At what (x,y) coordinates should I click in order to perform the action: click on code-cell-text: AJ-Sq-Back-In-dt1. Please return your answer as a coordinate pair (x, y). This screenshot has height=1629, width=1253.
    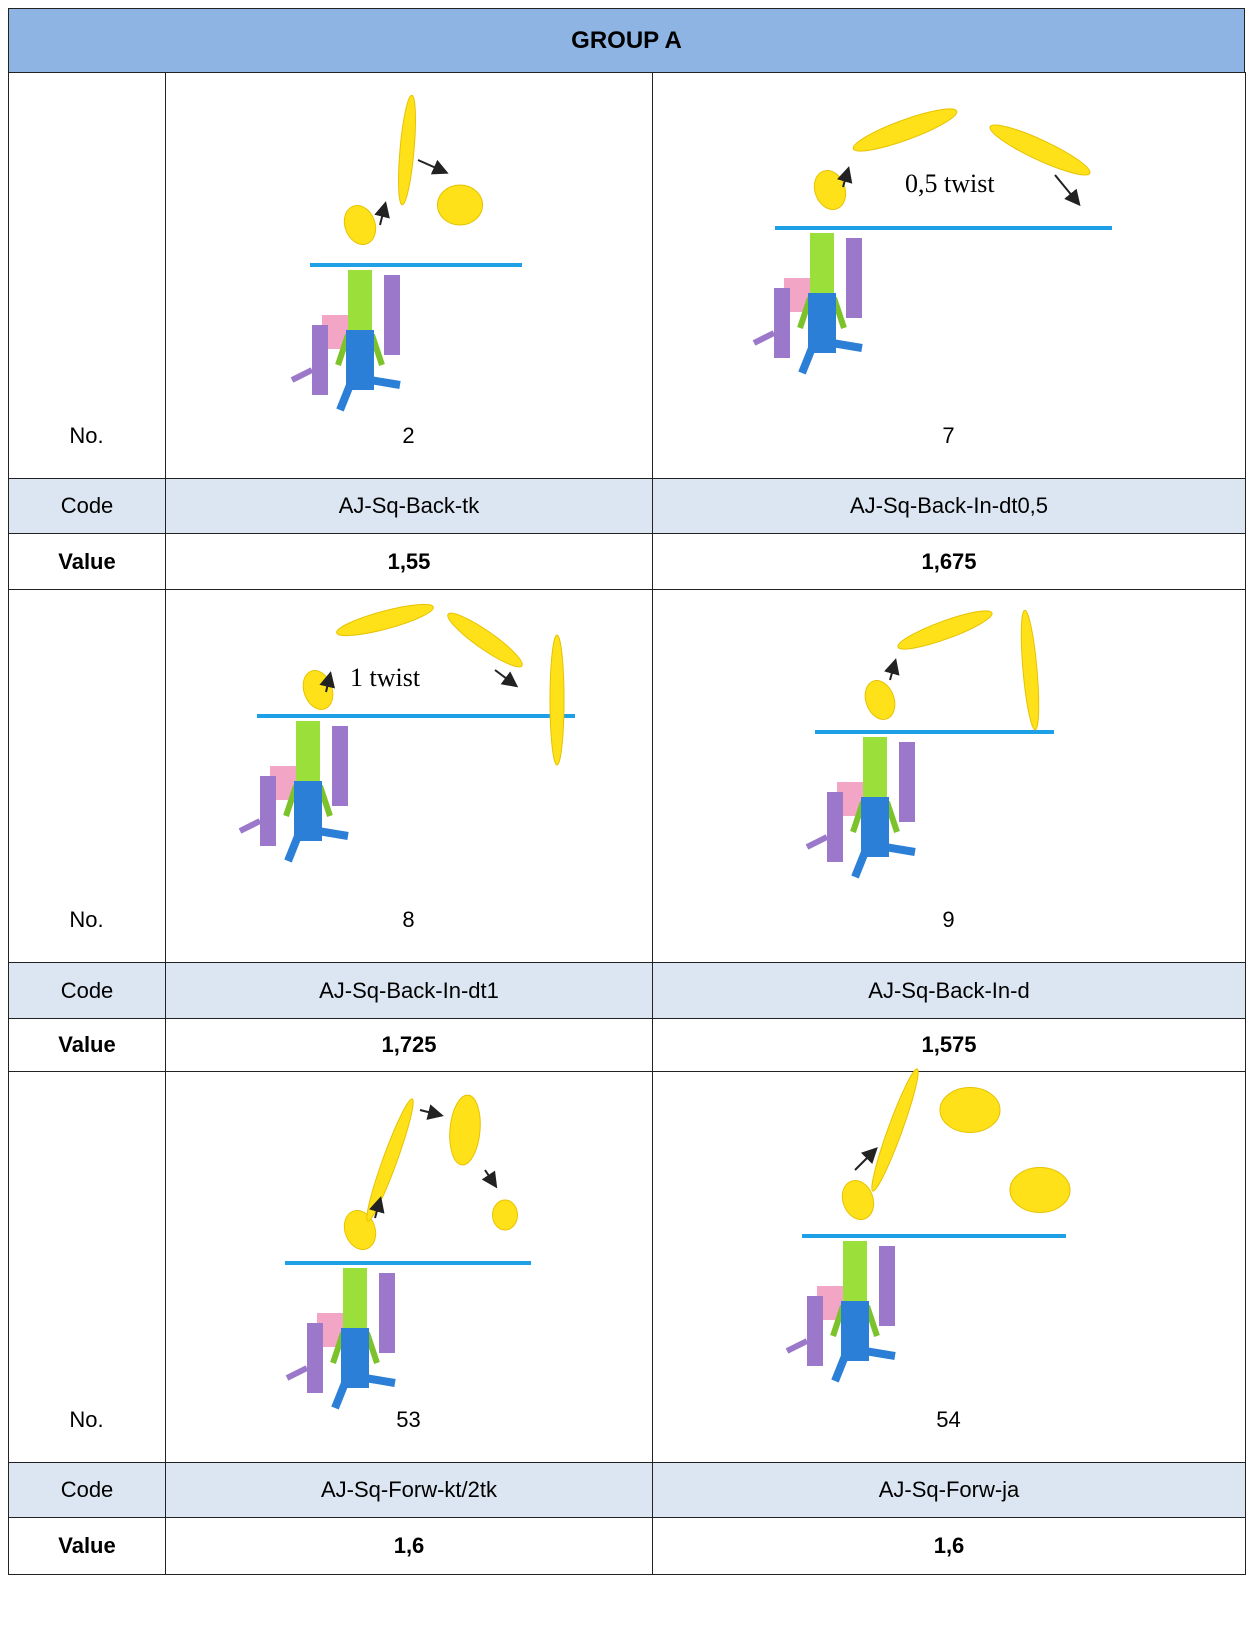
    Looking at the image, I should click on (409, 990).